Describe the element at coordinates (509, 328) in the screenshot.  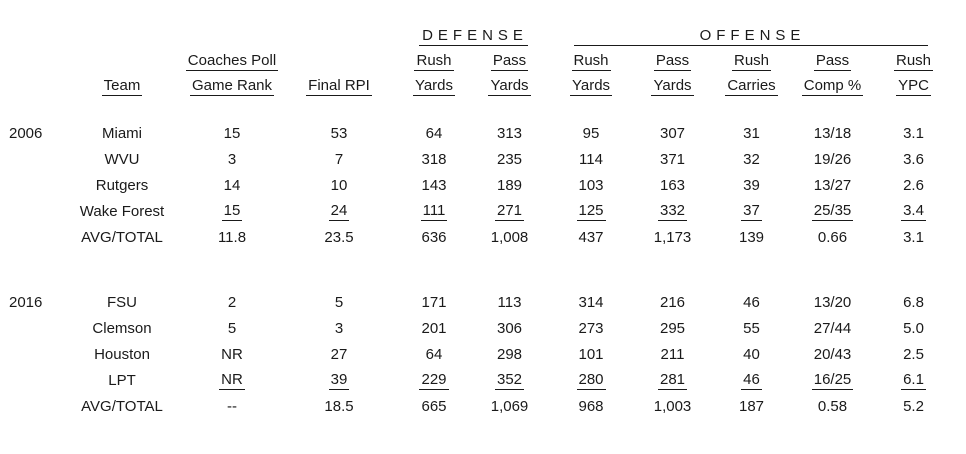
I see `stat-value: 306` at that location.